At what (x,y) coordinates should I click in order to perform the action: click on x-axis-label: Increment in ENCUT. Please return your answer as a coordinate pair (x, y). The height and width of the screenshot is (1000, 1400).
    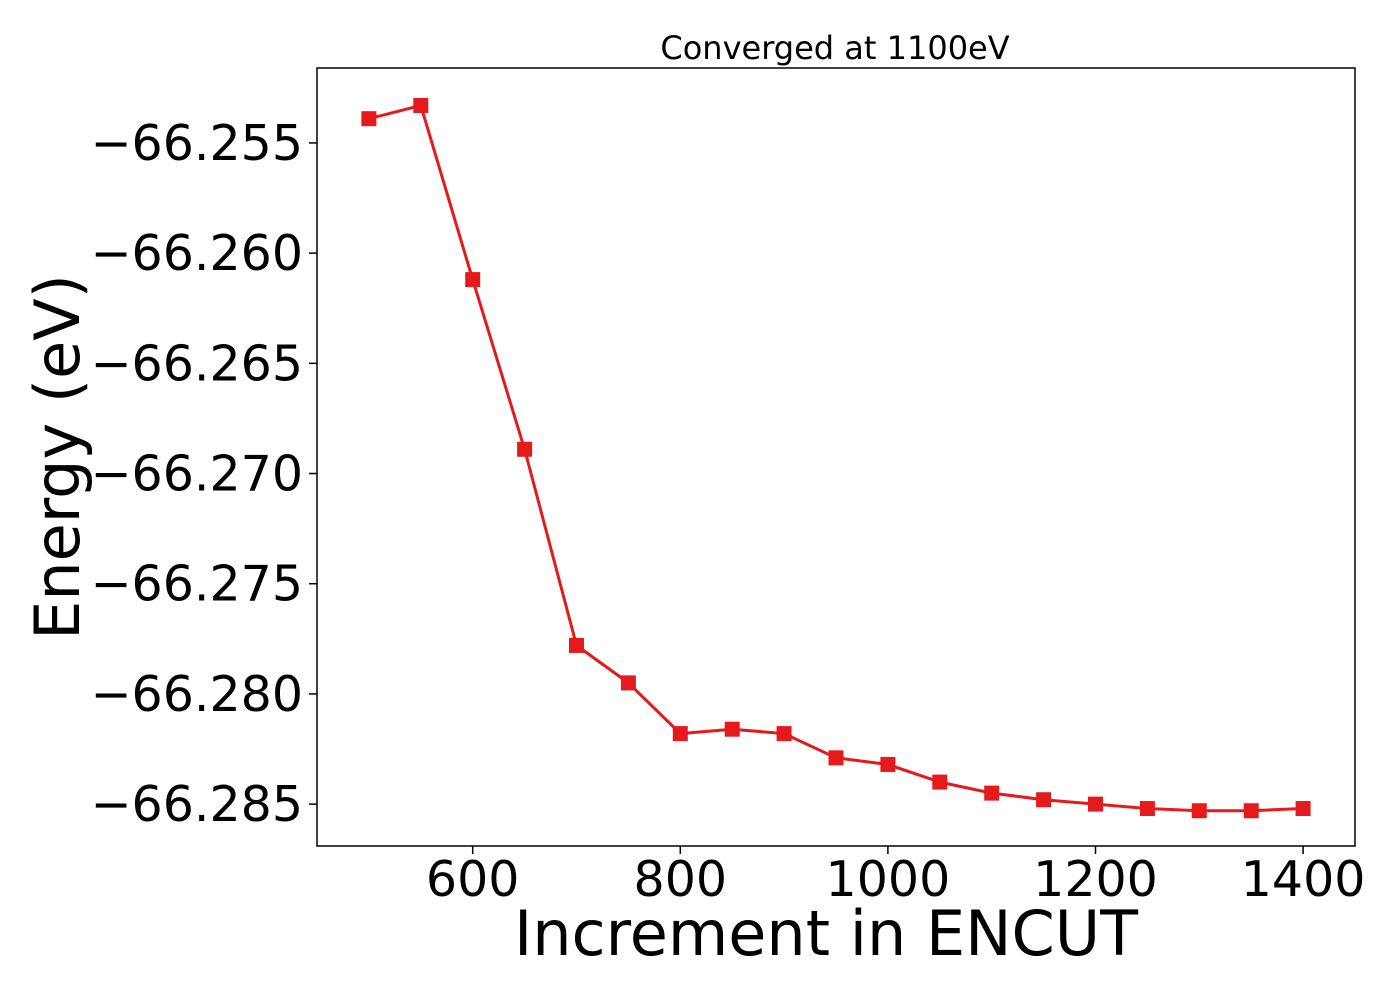
    Looking at the image, I should click on (826, 933).